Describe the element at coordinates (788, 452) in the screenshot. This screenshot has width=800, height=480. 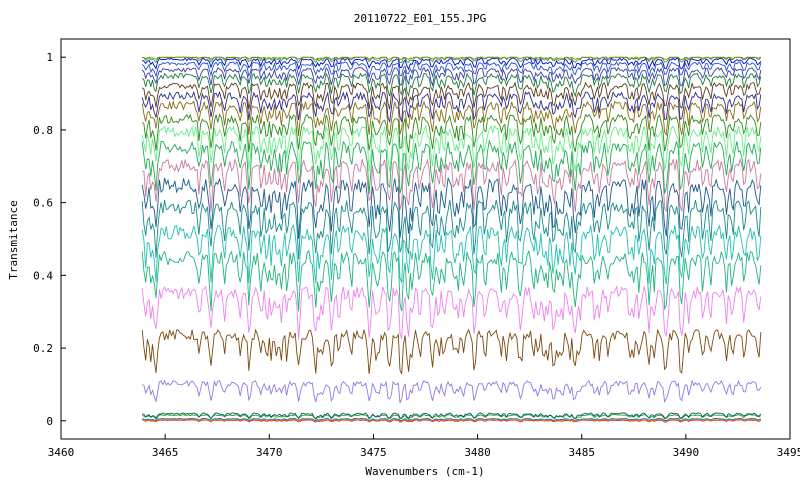
I see `x-tick-label: 3495` at that location.